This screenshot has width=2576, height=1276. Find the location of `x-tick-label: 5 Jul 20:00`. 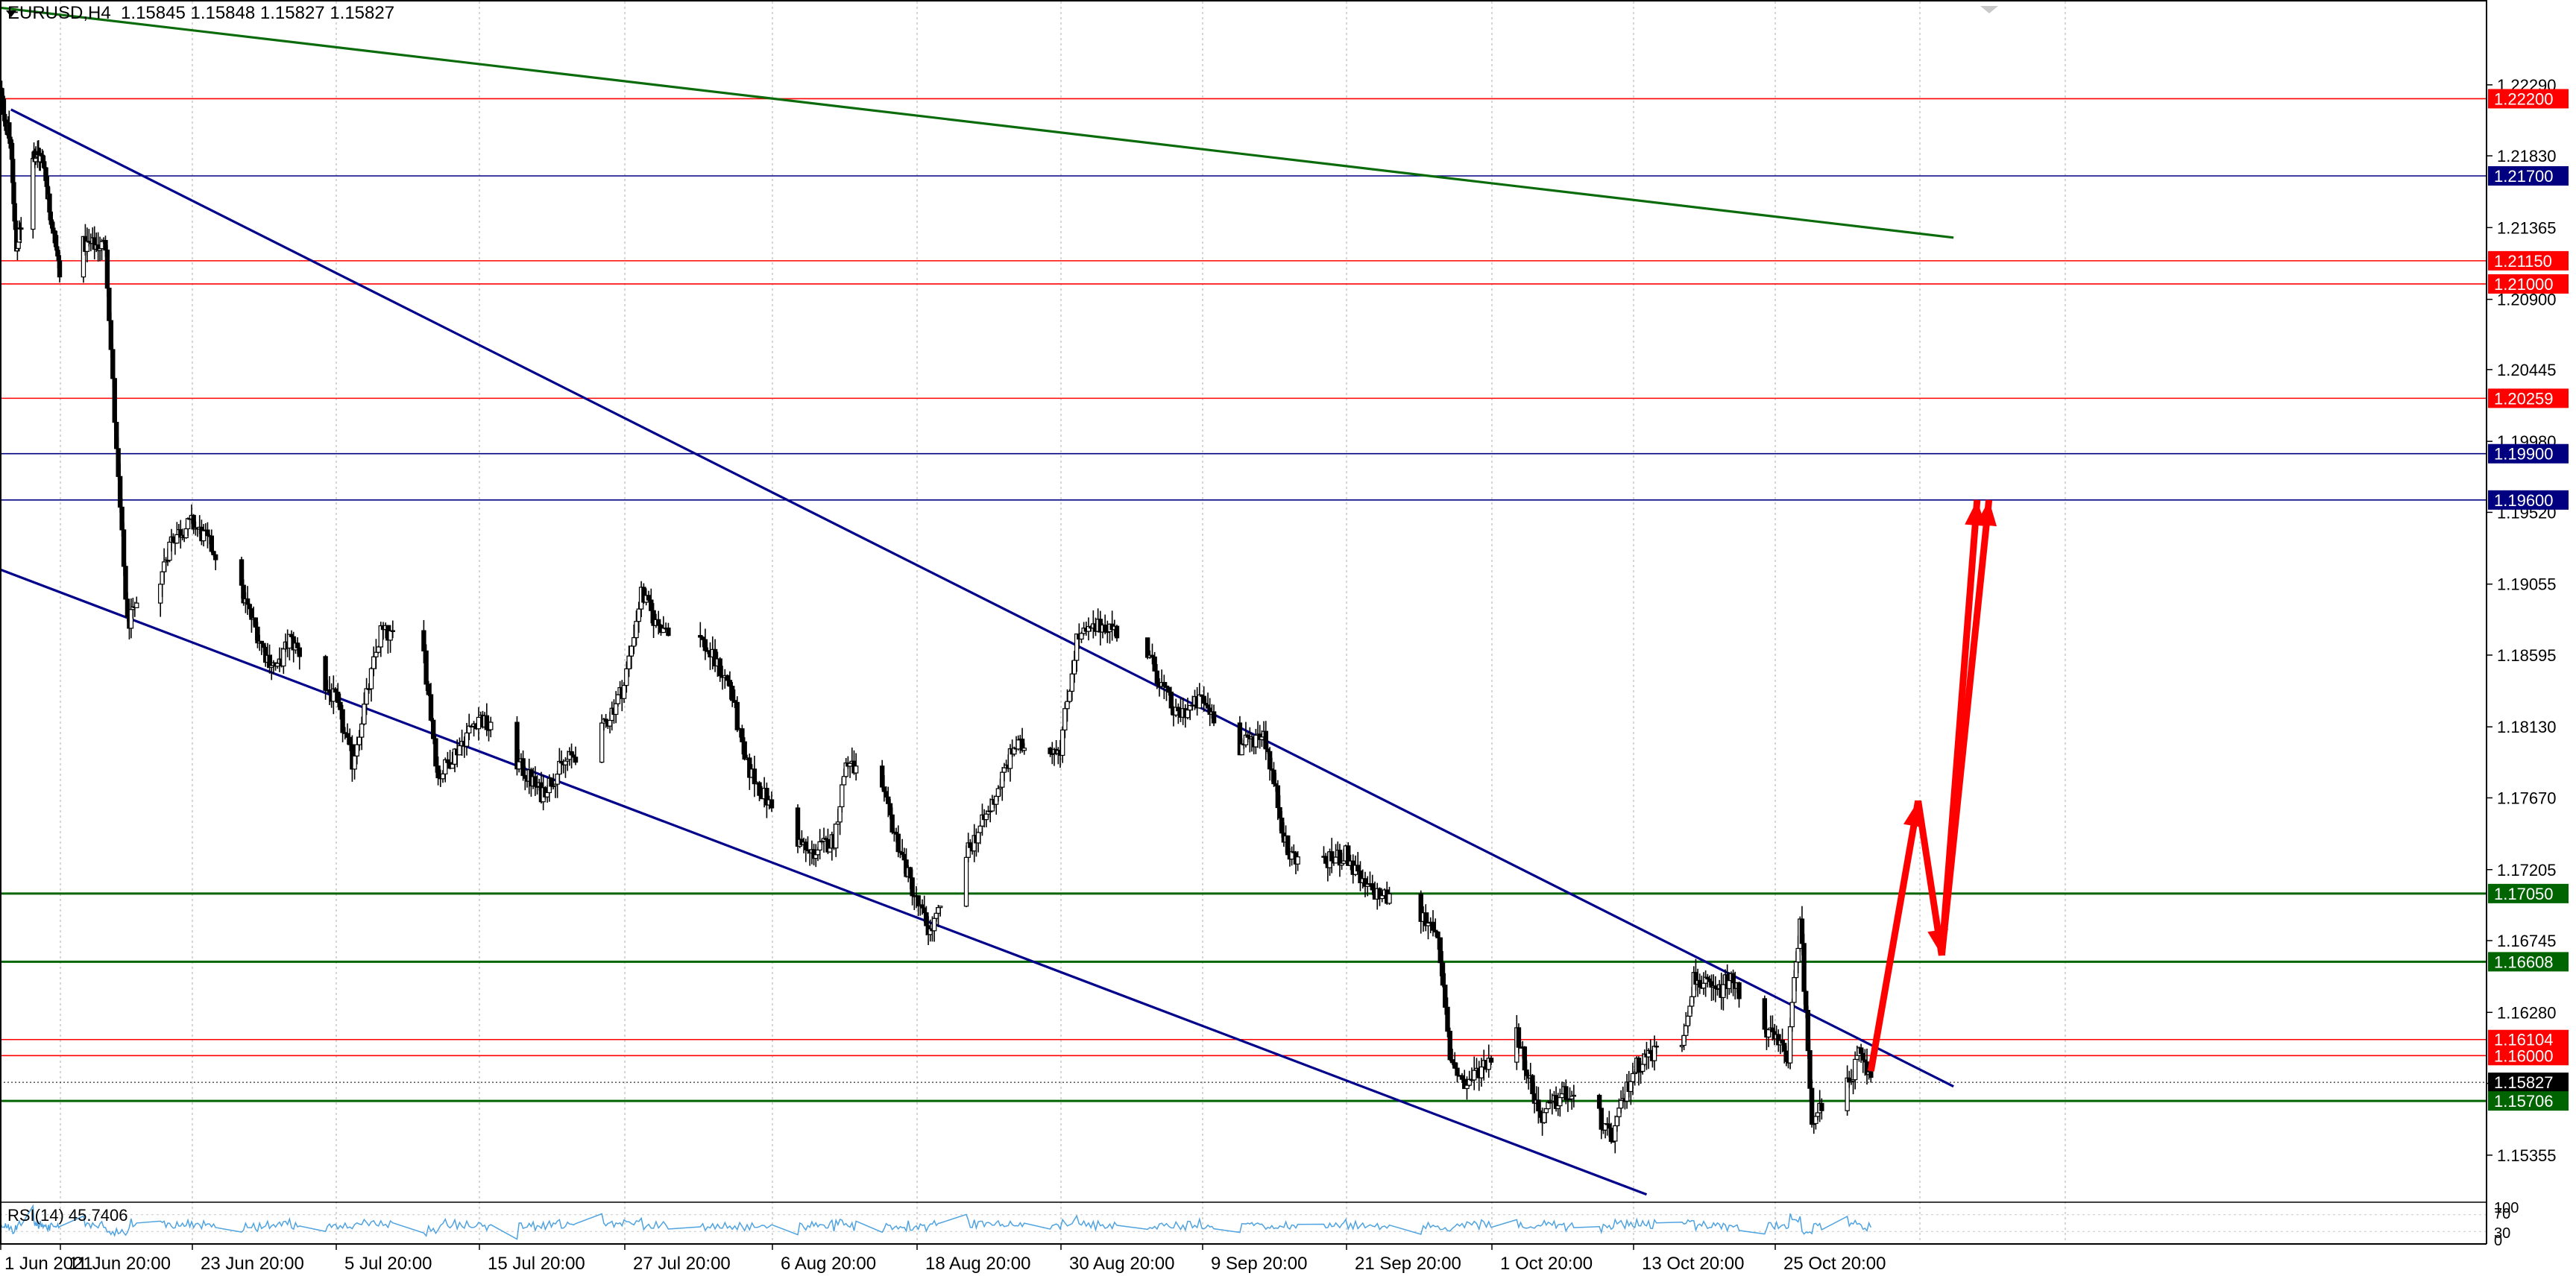

x-tick-label: 5 Jul 20:00 is located at coordinates (388, 1264).